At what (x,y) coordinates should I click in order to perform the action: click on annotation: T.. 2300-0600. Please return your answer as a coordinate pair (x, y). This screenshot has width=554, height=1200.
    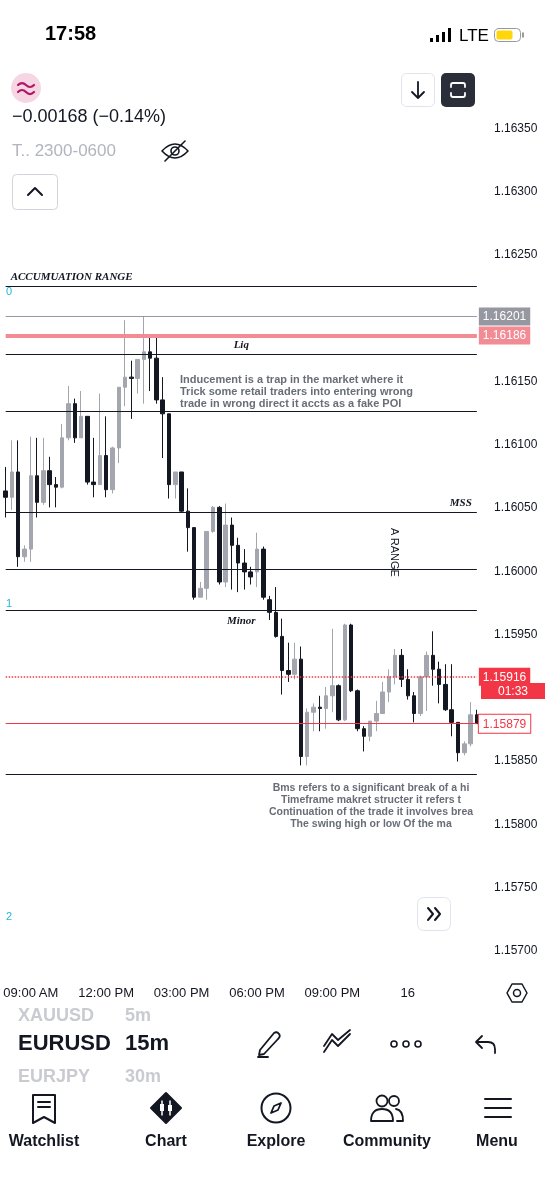
    Looking at the image, I should click on (64, 151).